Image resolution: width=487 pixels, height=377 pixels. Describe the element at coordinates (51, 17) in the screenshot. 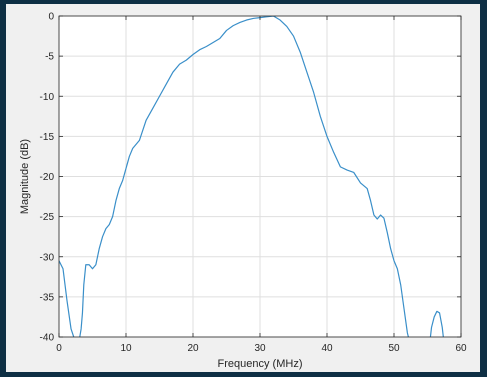

I see `y-tick-label: 0` at that location.